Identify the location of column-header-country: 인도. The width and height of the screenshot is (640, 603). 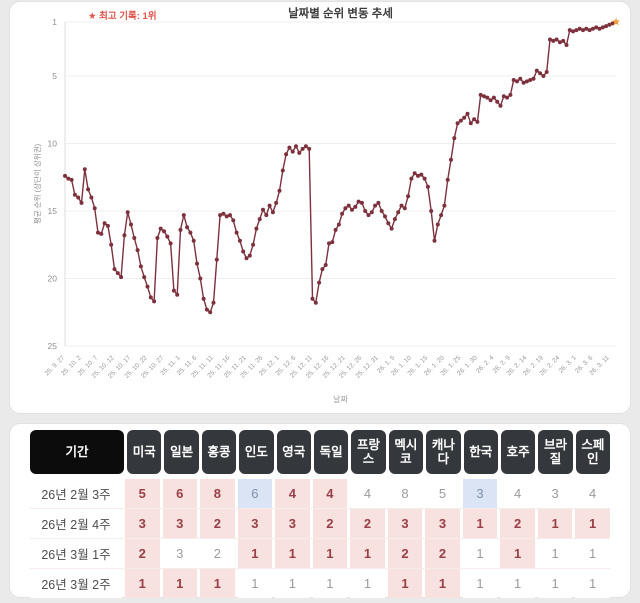
(256, 452).